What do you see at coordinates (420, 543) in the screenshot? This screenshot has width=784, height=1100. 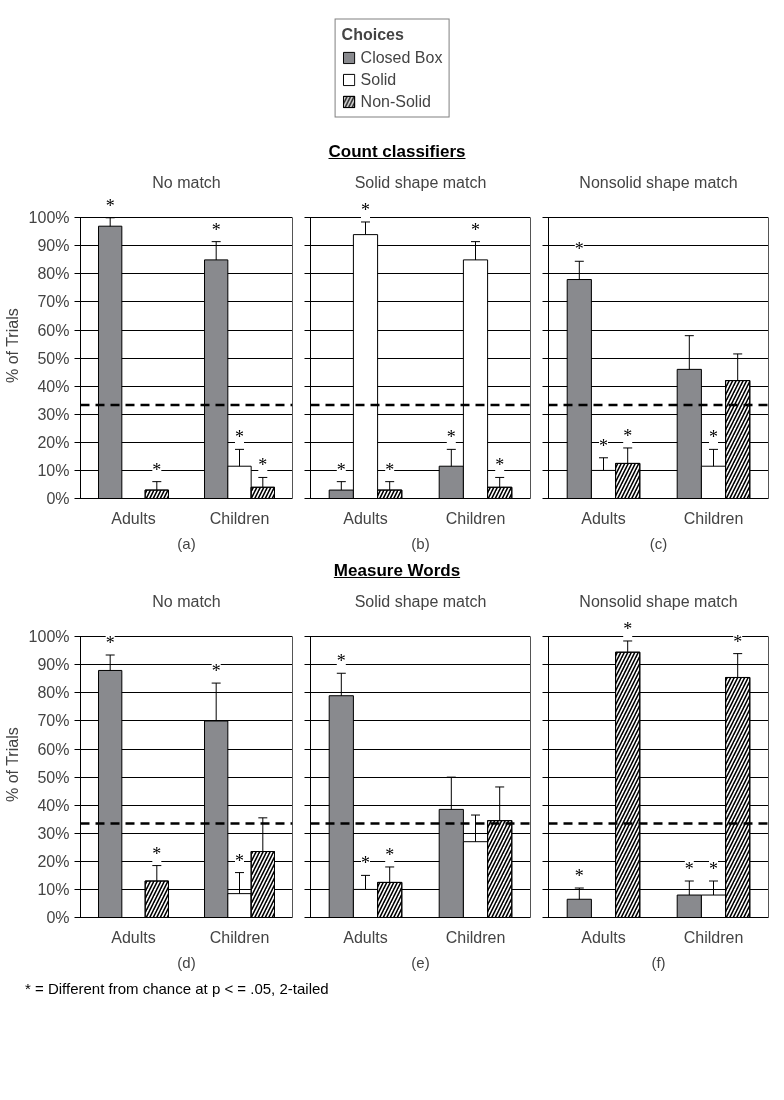 I see `x-axis-title: (b)` at bounding box center [420, 543].